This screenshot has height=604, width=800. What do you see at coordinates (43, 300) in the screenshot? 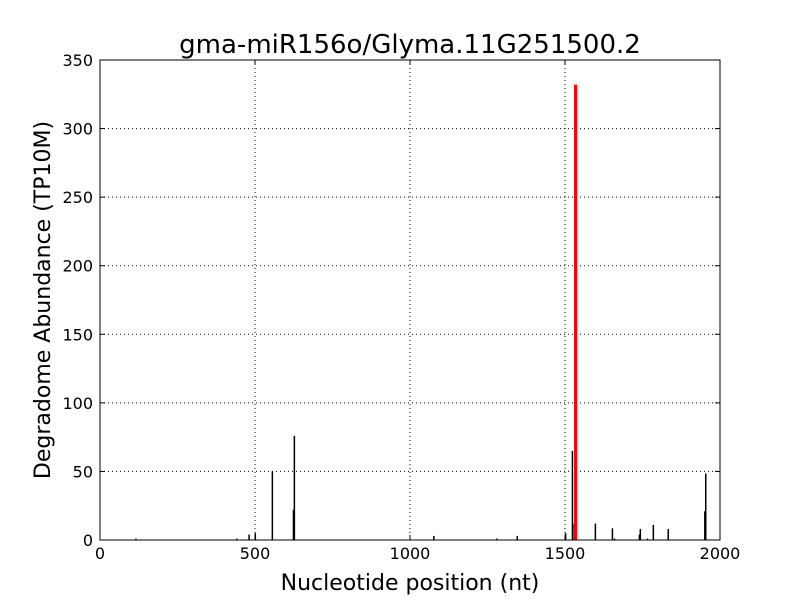
I see `y-axis-label: Degradome Abundance (TP10M)` at bounding box center [43, 300].